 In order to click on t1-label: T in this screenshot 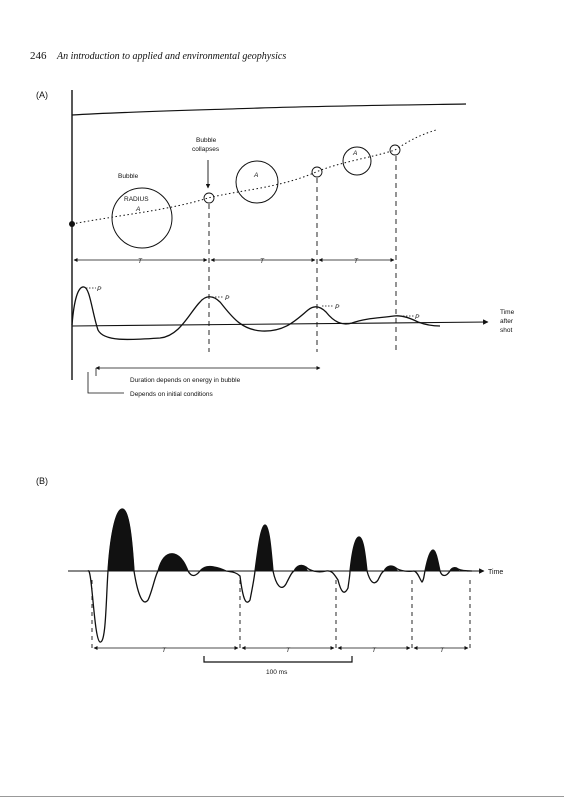, I will do `click(140, 261)`.